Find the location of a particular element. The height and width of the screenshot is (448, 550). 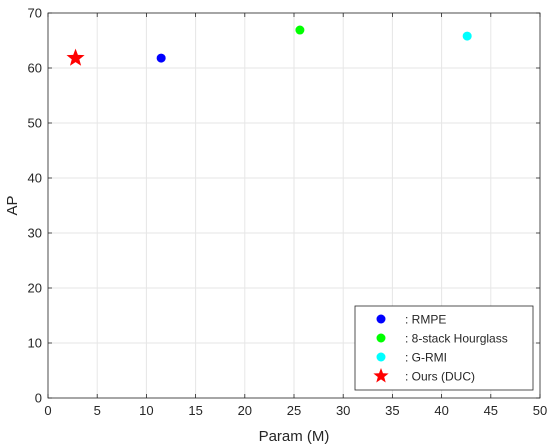

x-tick-label: 40 is located at coordinates (441, 410).